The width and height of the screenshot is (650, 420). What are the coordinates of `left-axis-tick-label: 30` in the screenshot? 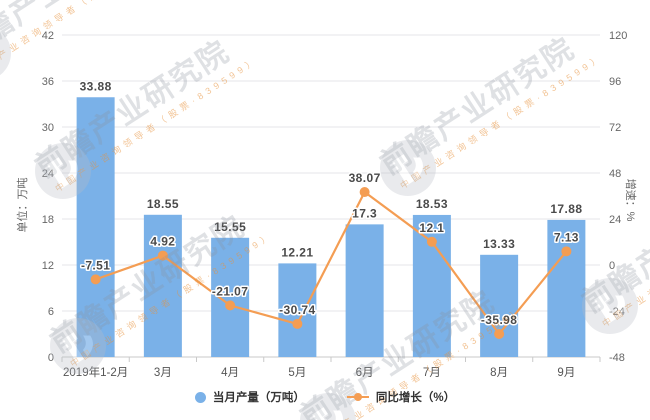 It's located at (48, 128).